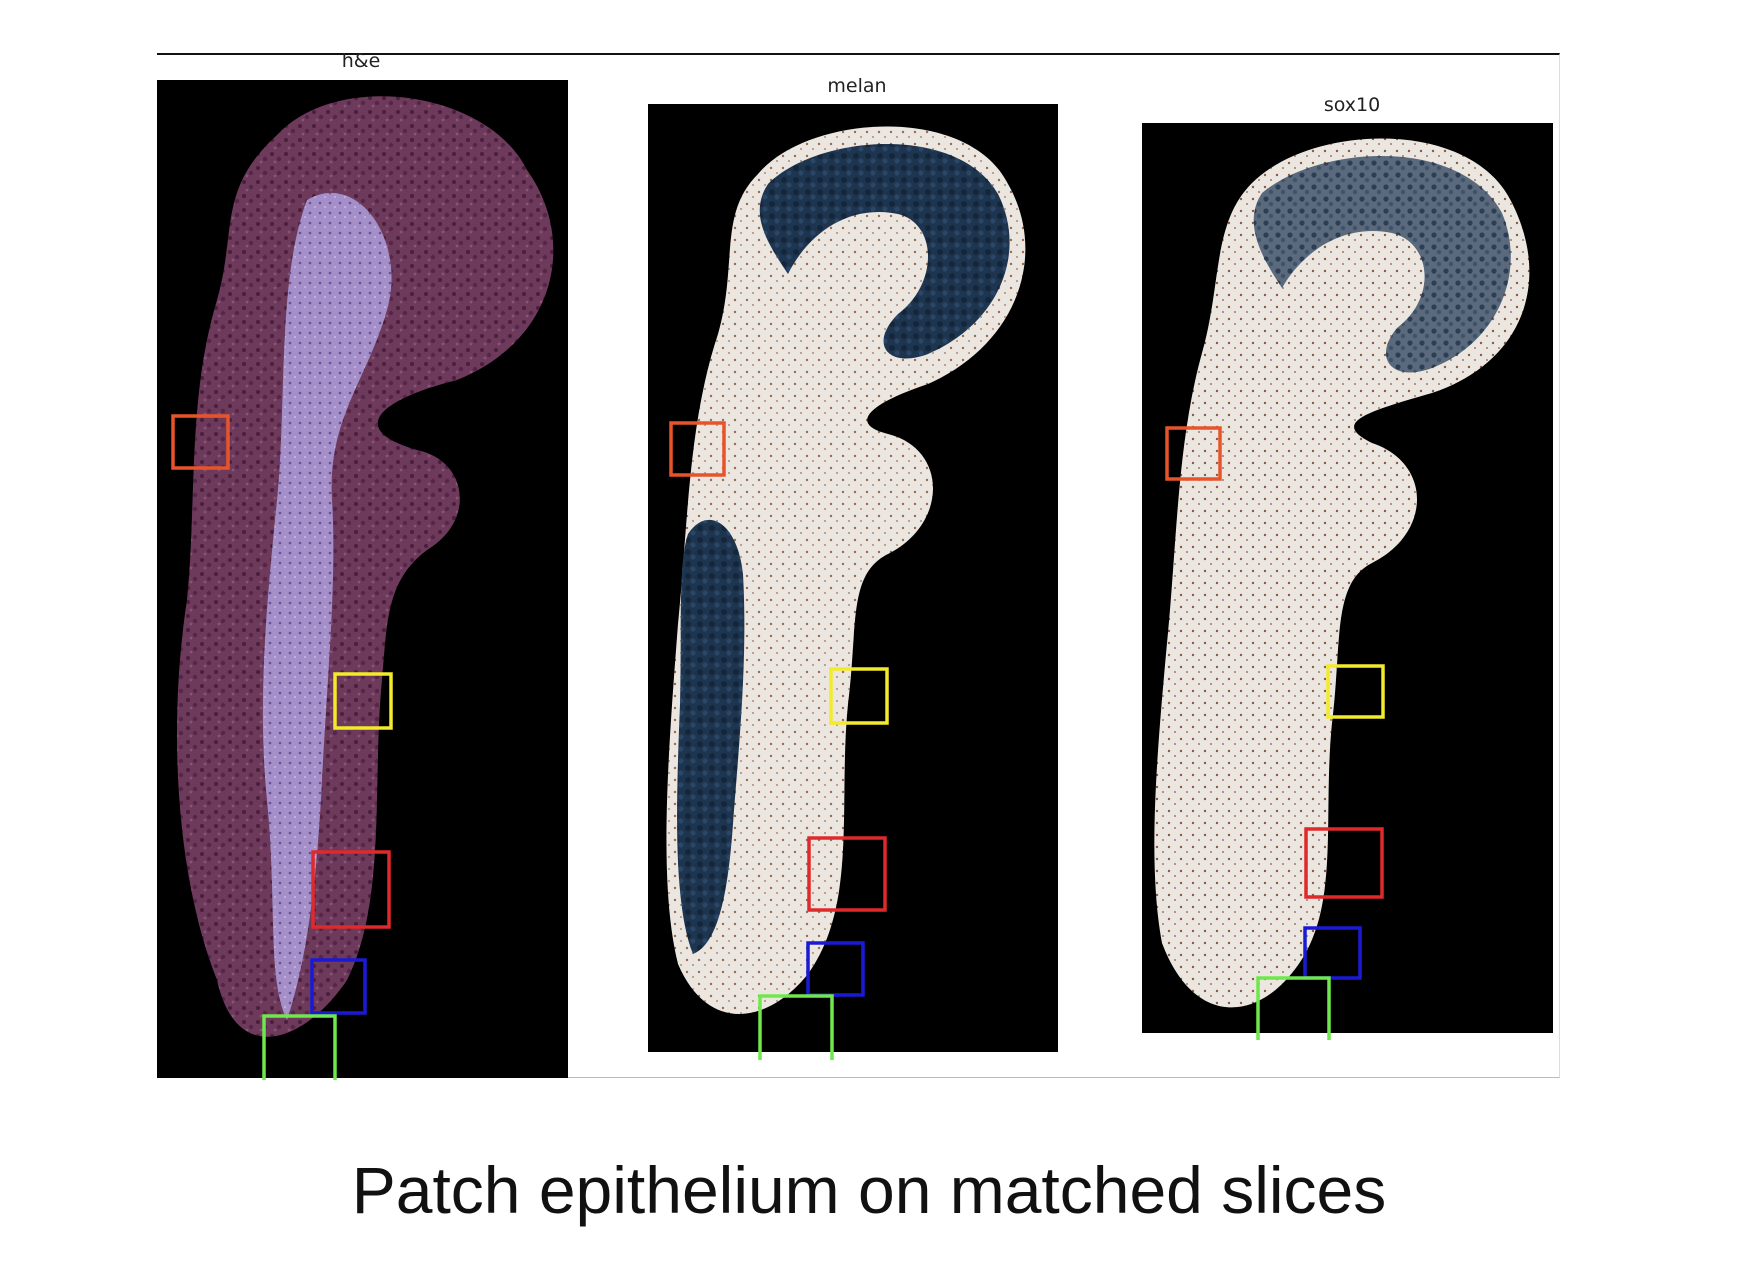 The height and width of the screenshot is (1288, 1738). I want to click on sox10-patch-green, so click(1293, 1008).